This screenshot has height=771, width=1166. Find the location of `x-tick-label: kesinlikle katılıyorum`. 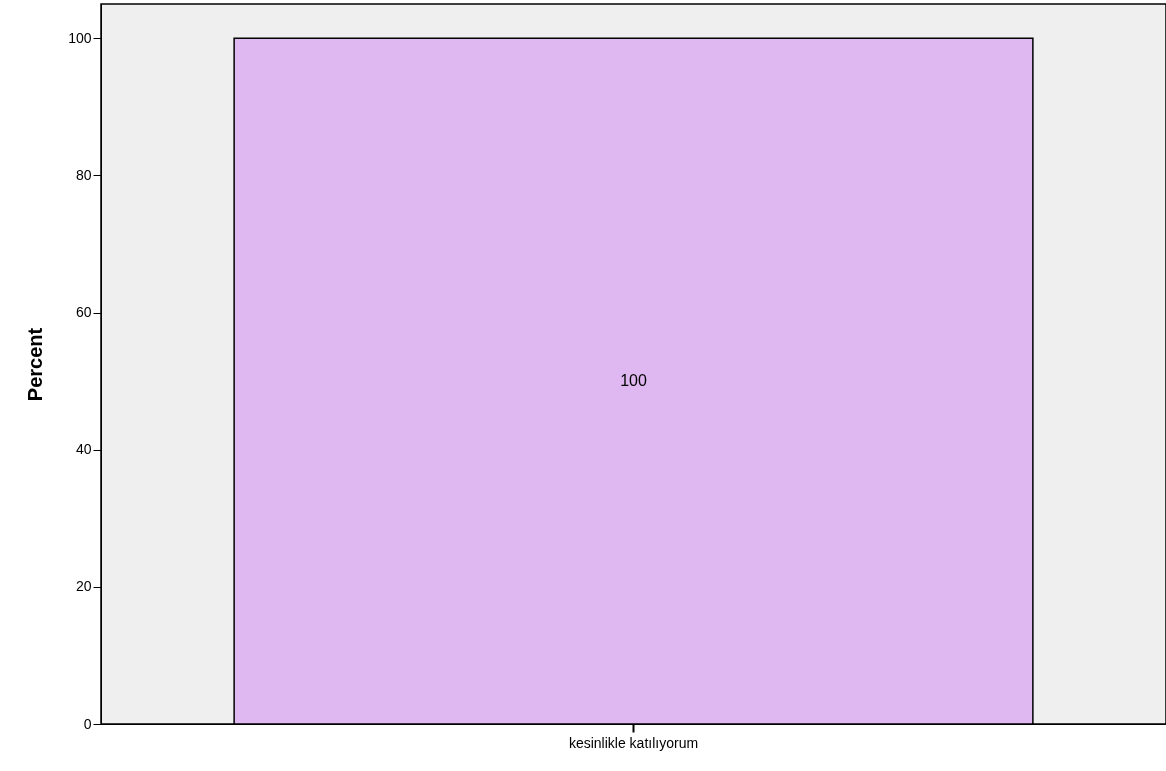

x-tick-label: kesinlikle katılıyorum is located at coordinates (633, 742).